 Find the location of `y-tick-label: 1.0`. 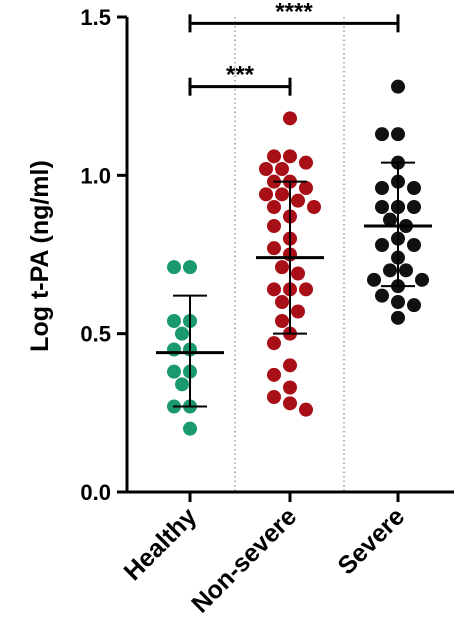

y-tick-label: 1.0 is located at coordinates (95, 175).